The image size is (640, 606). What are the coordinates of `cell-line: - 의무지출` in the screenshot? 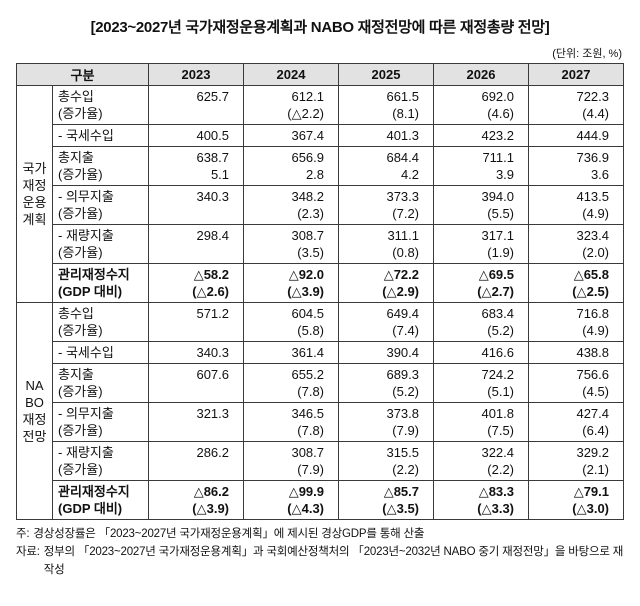 It's located at (86, 196).